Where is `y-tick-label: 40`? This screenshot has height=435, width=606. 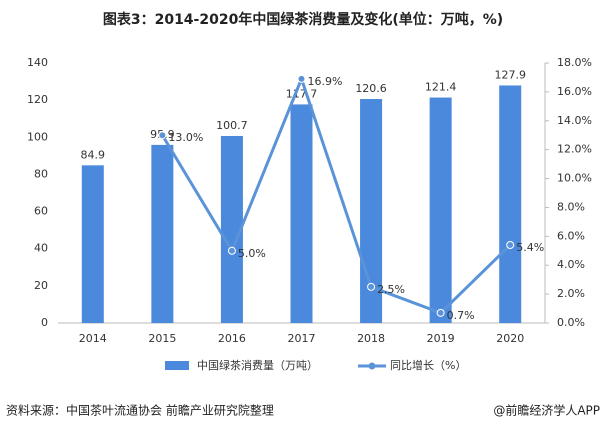
y-tick-label: 40 is located at coordinates (41, 248).